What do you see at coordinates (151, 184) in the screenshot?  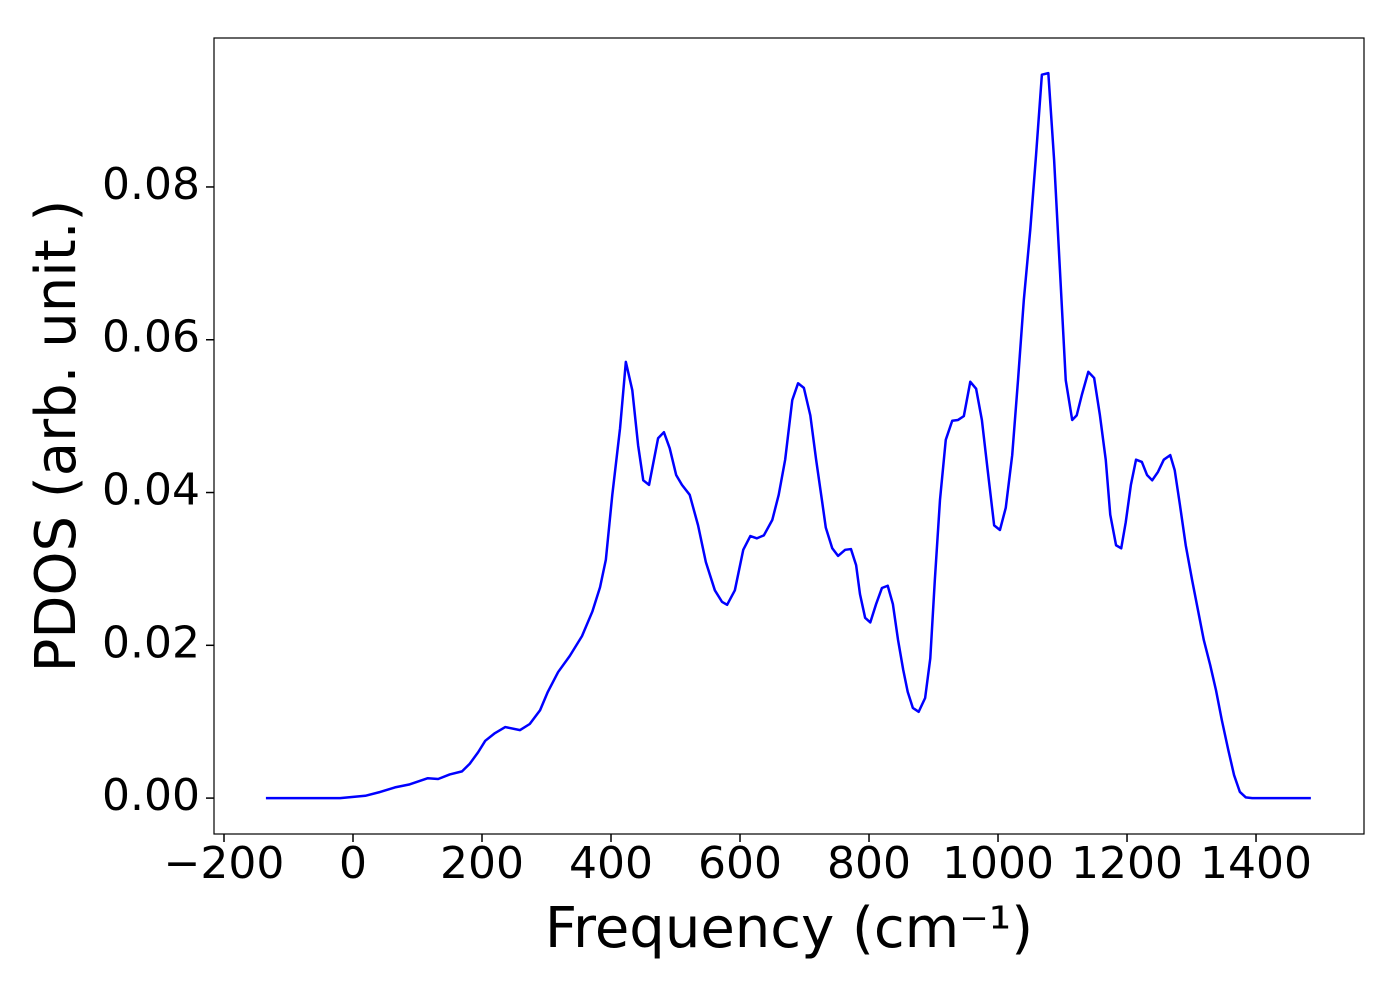 I see `y-tick-label: 0.08` at bounding box center [151, 184].